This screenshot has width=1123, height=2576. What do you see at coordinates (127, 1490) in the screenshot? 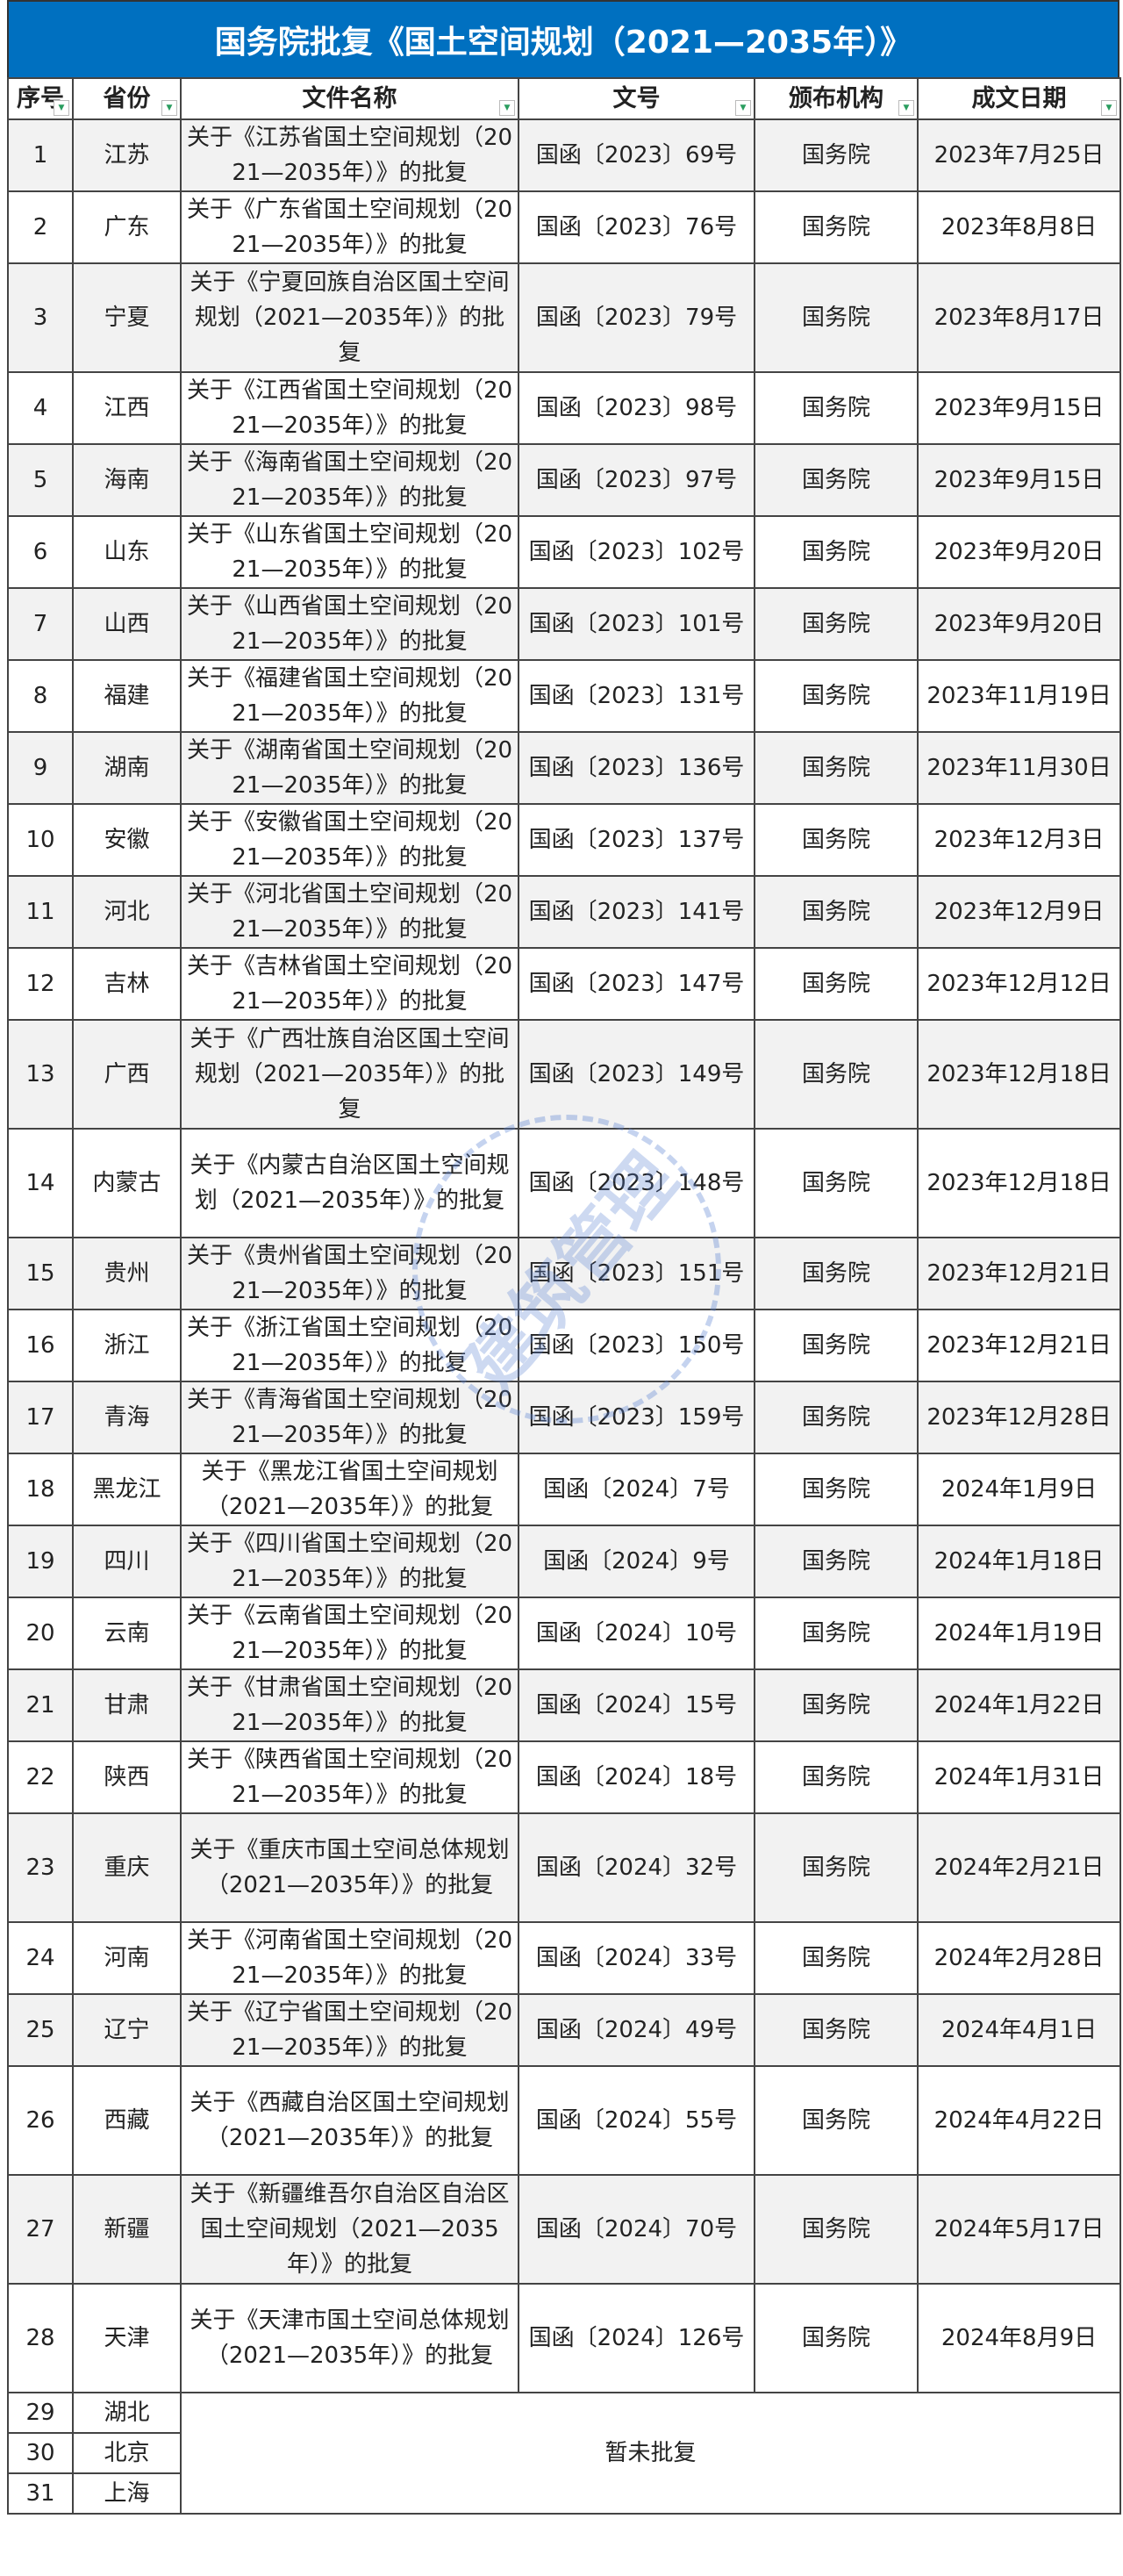
I see `province-cell: 黑龙江` at bounding box center [127, 1490].